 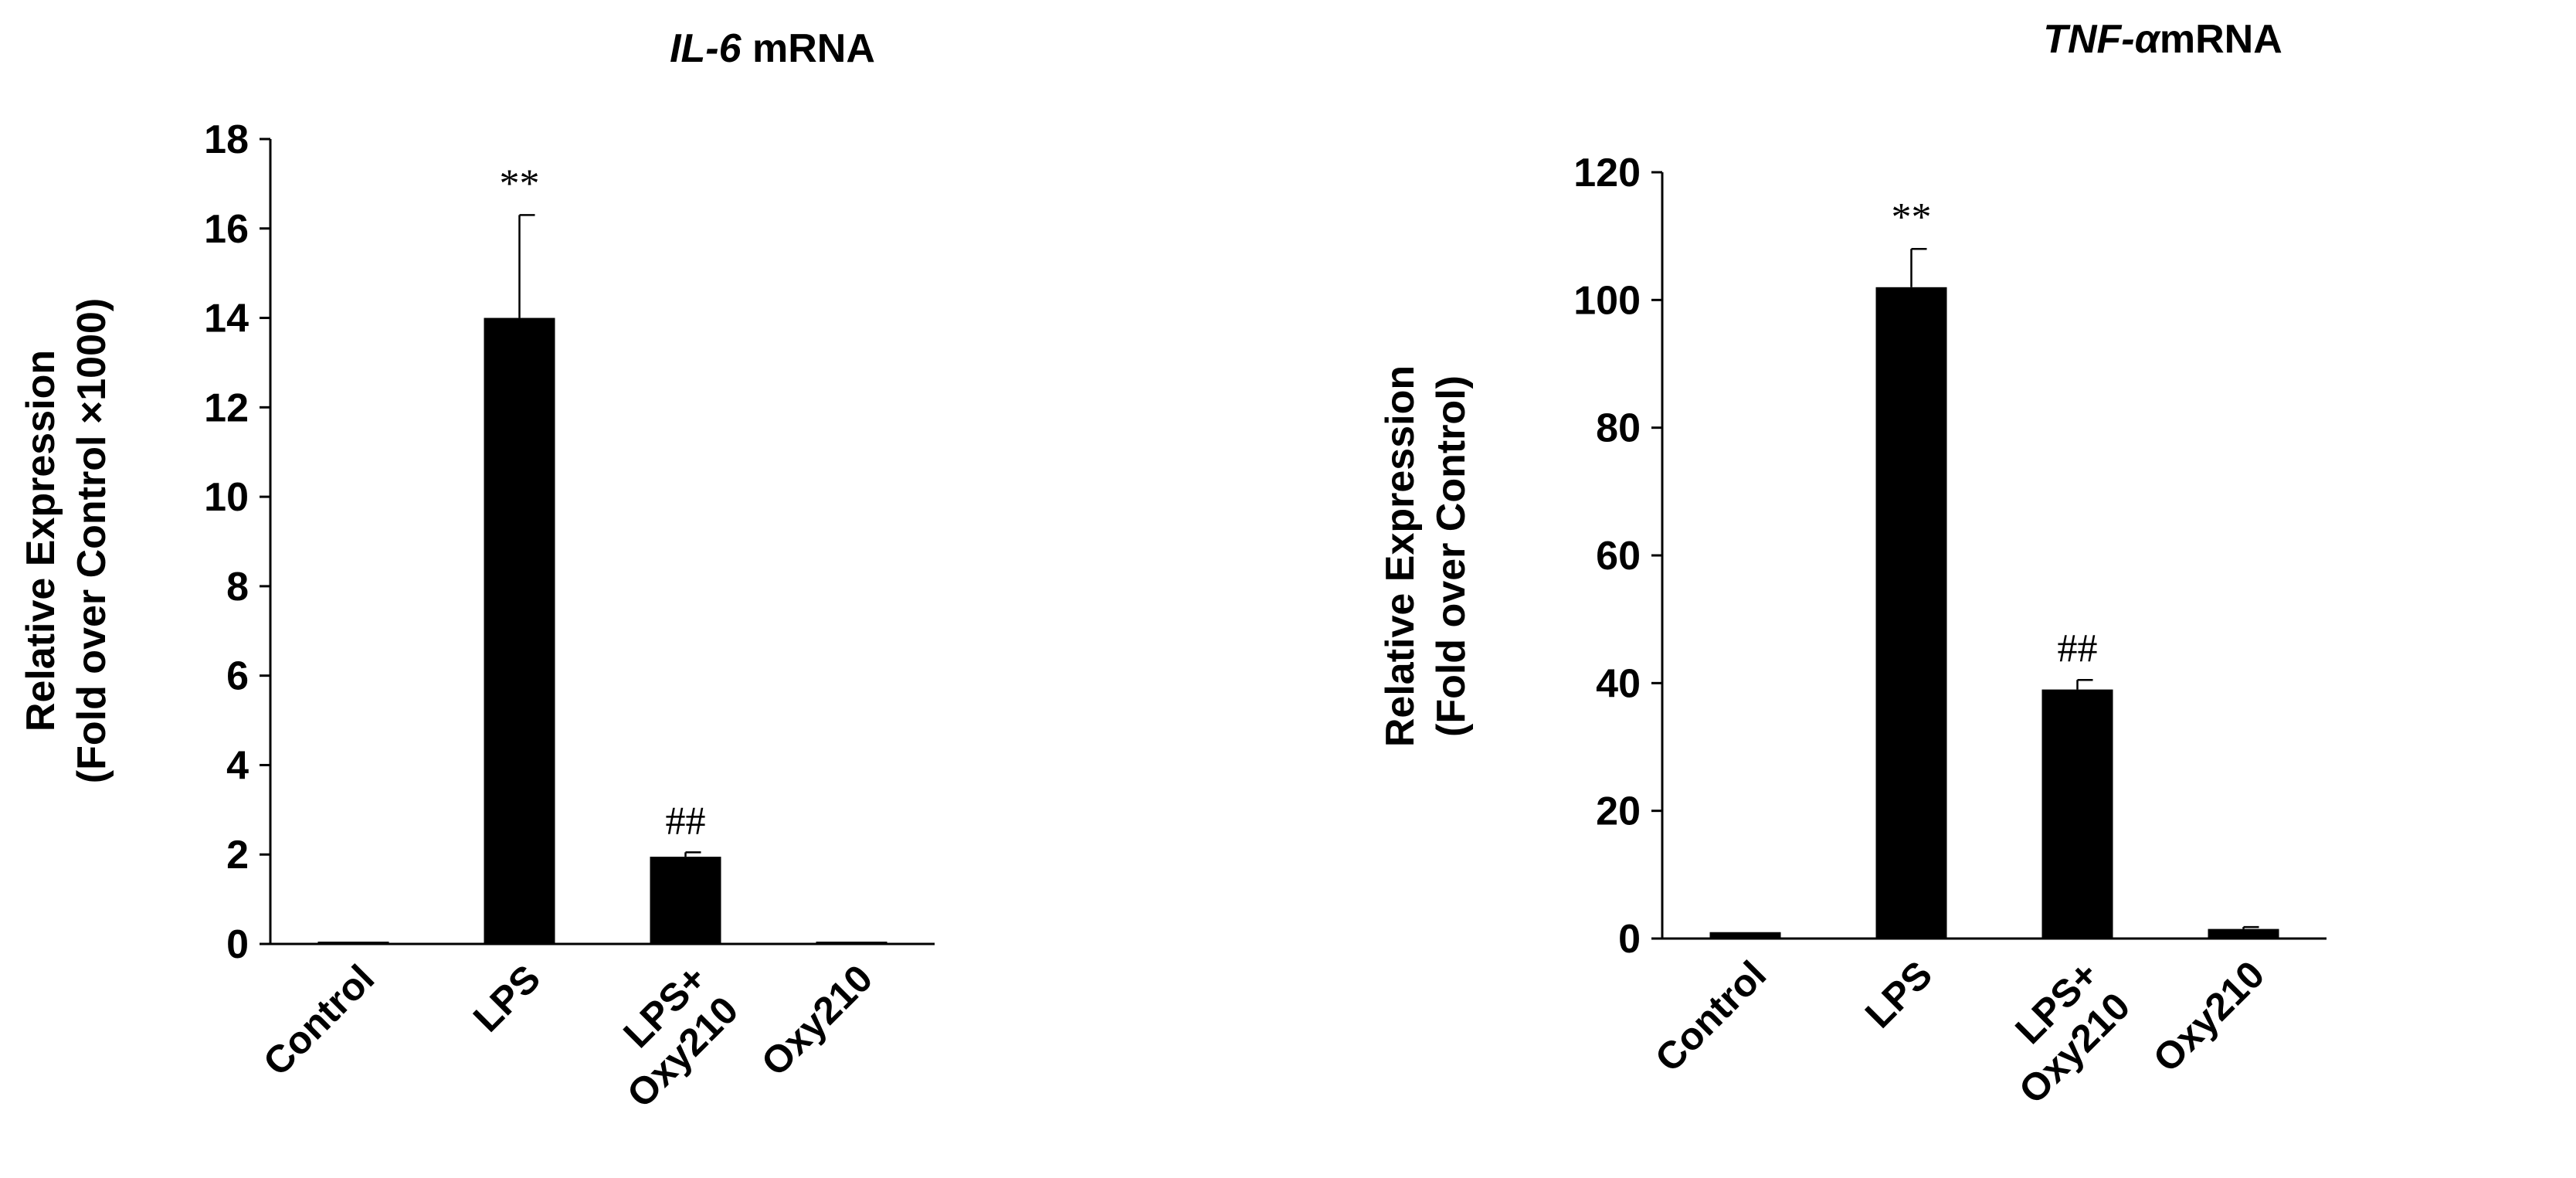 What do you see at coordinates (238, 587) in the screenshot?
I see `y-tick-label: 8` at bounding box center [238, 587].